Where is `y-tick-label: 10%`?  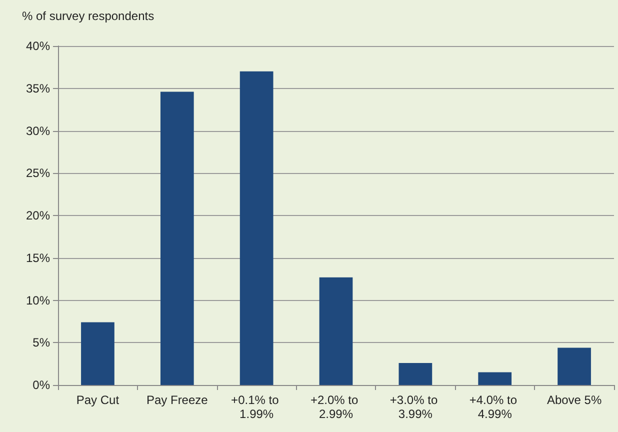 y-tick-label: 10% is located at coordinates (38, 300).